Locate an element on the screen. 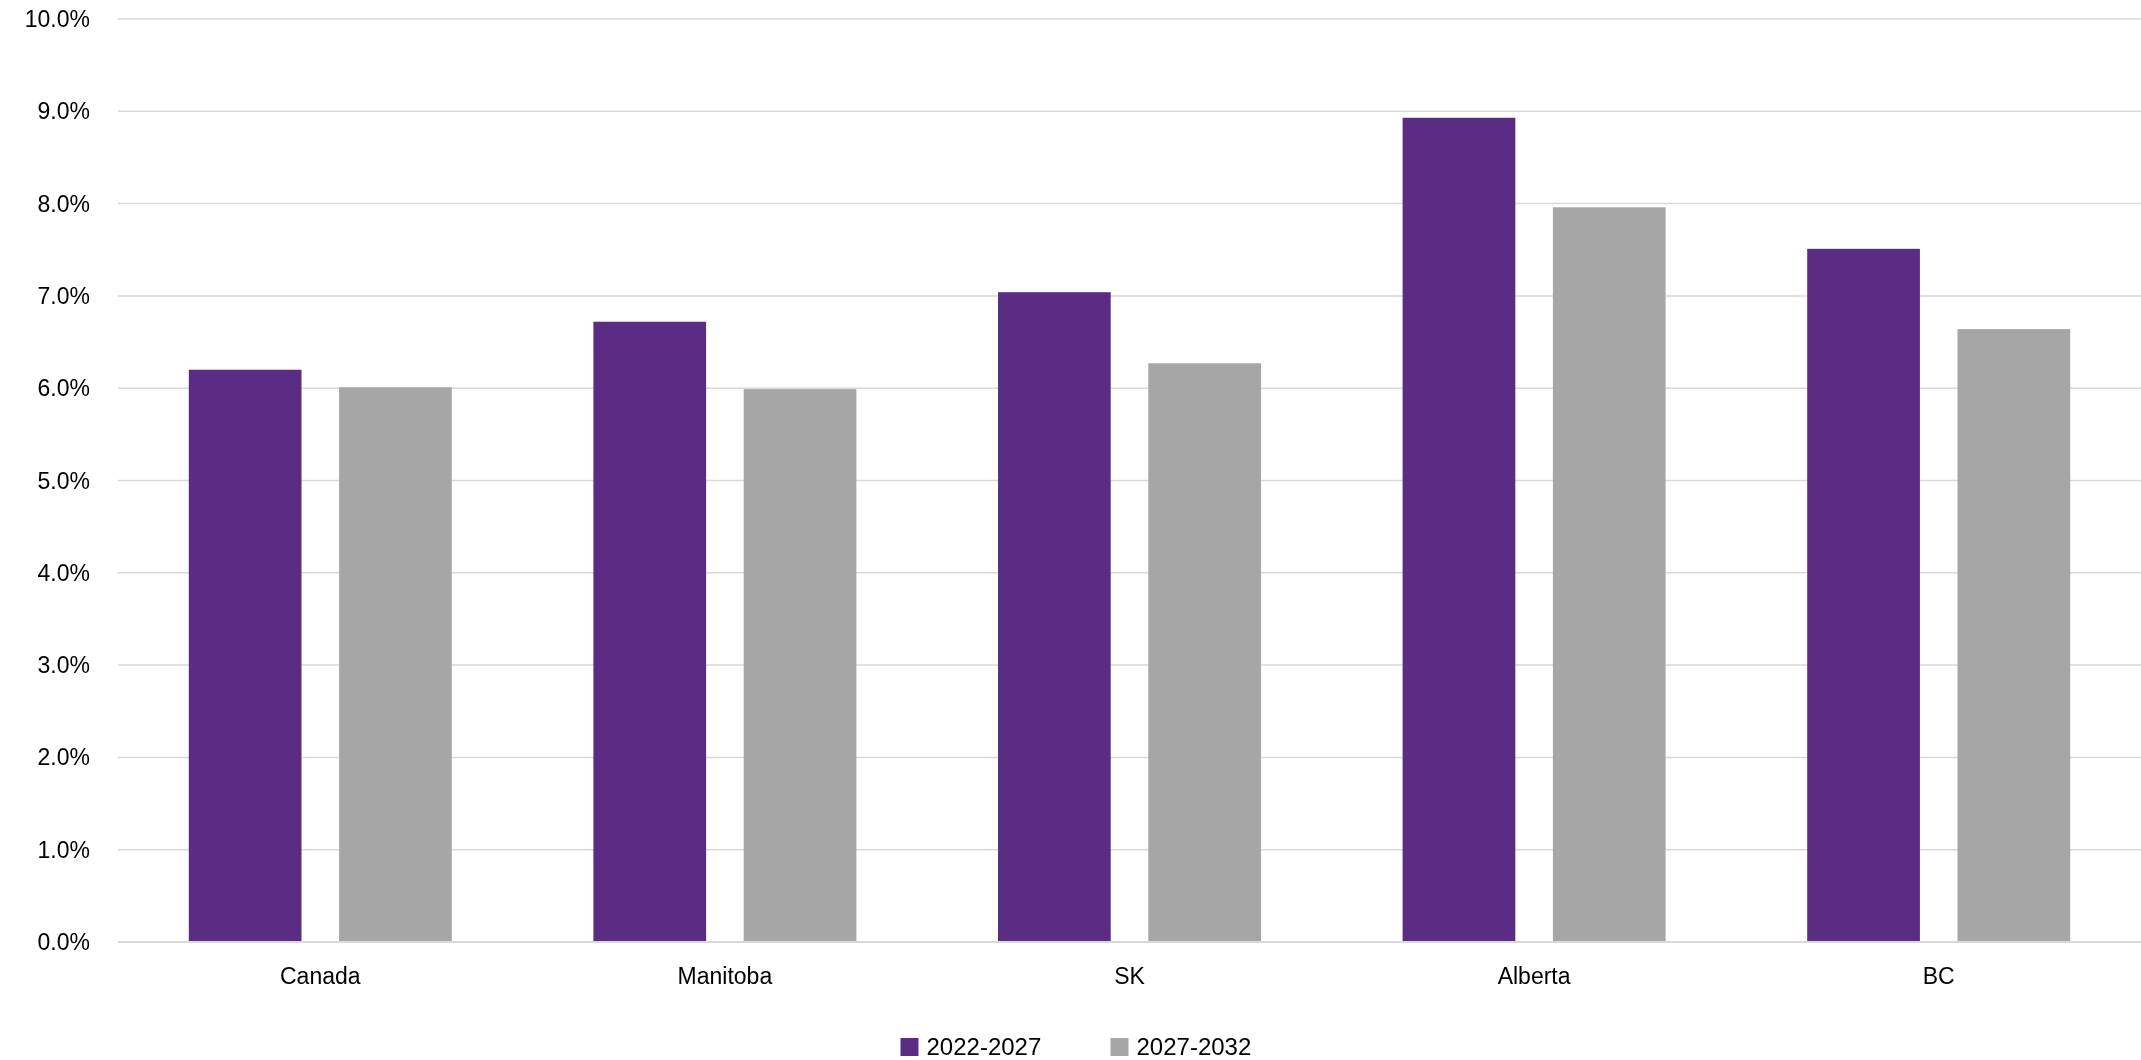  y-tick-label: 1.0% is located at coordinates (63, 849).